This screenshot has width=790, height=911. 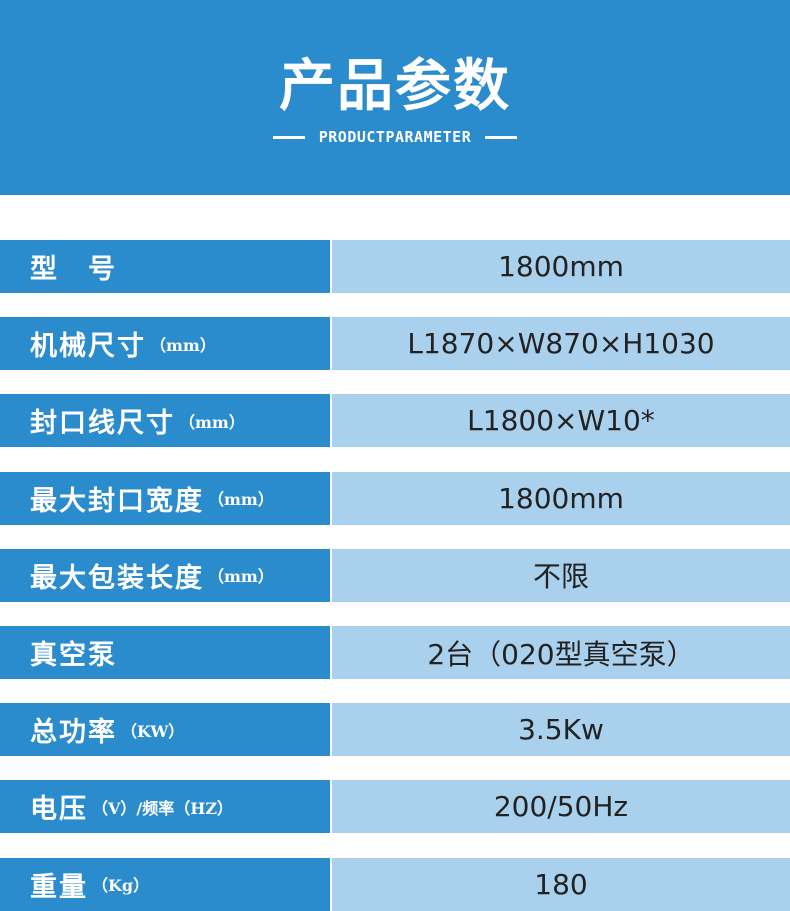 I want to click on param-value: 不限, so click(x=561, y=575).